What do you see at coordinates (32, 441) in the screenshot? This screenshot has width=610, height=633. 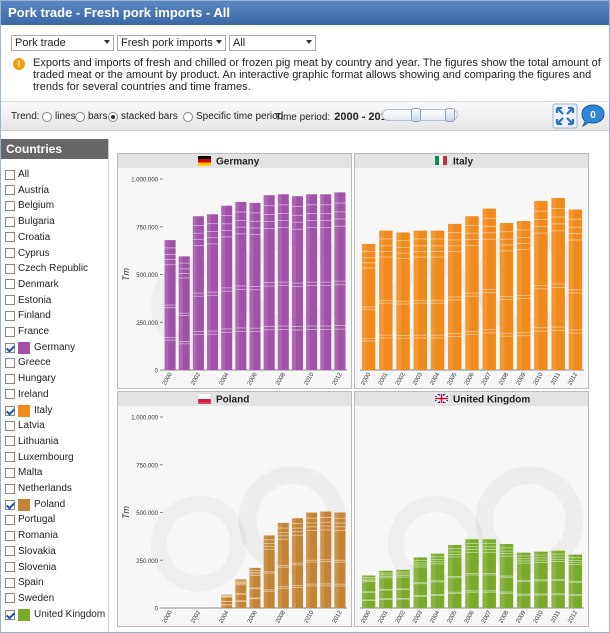 I see `country-item: Lithuania` at bounding box center [32, 441].